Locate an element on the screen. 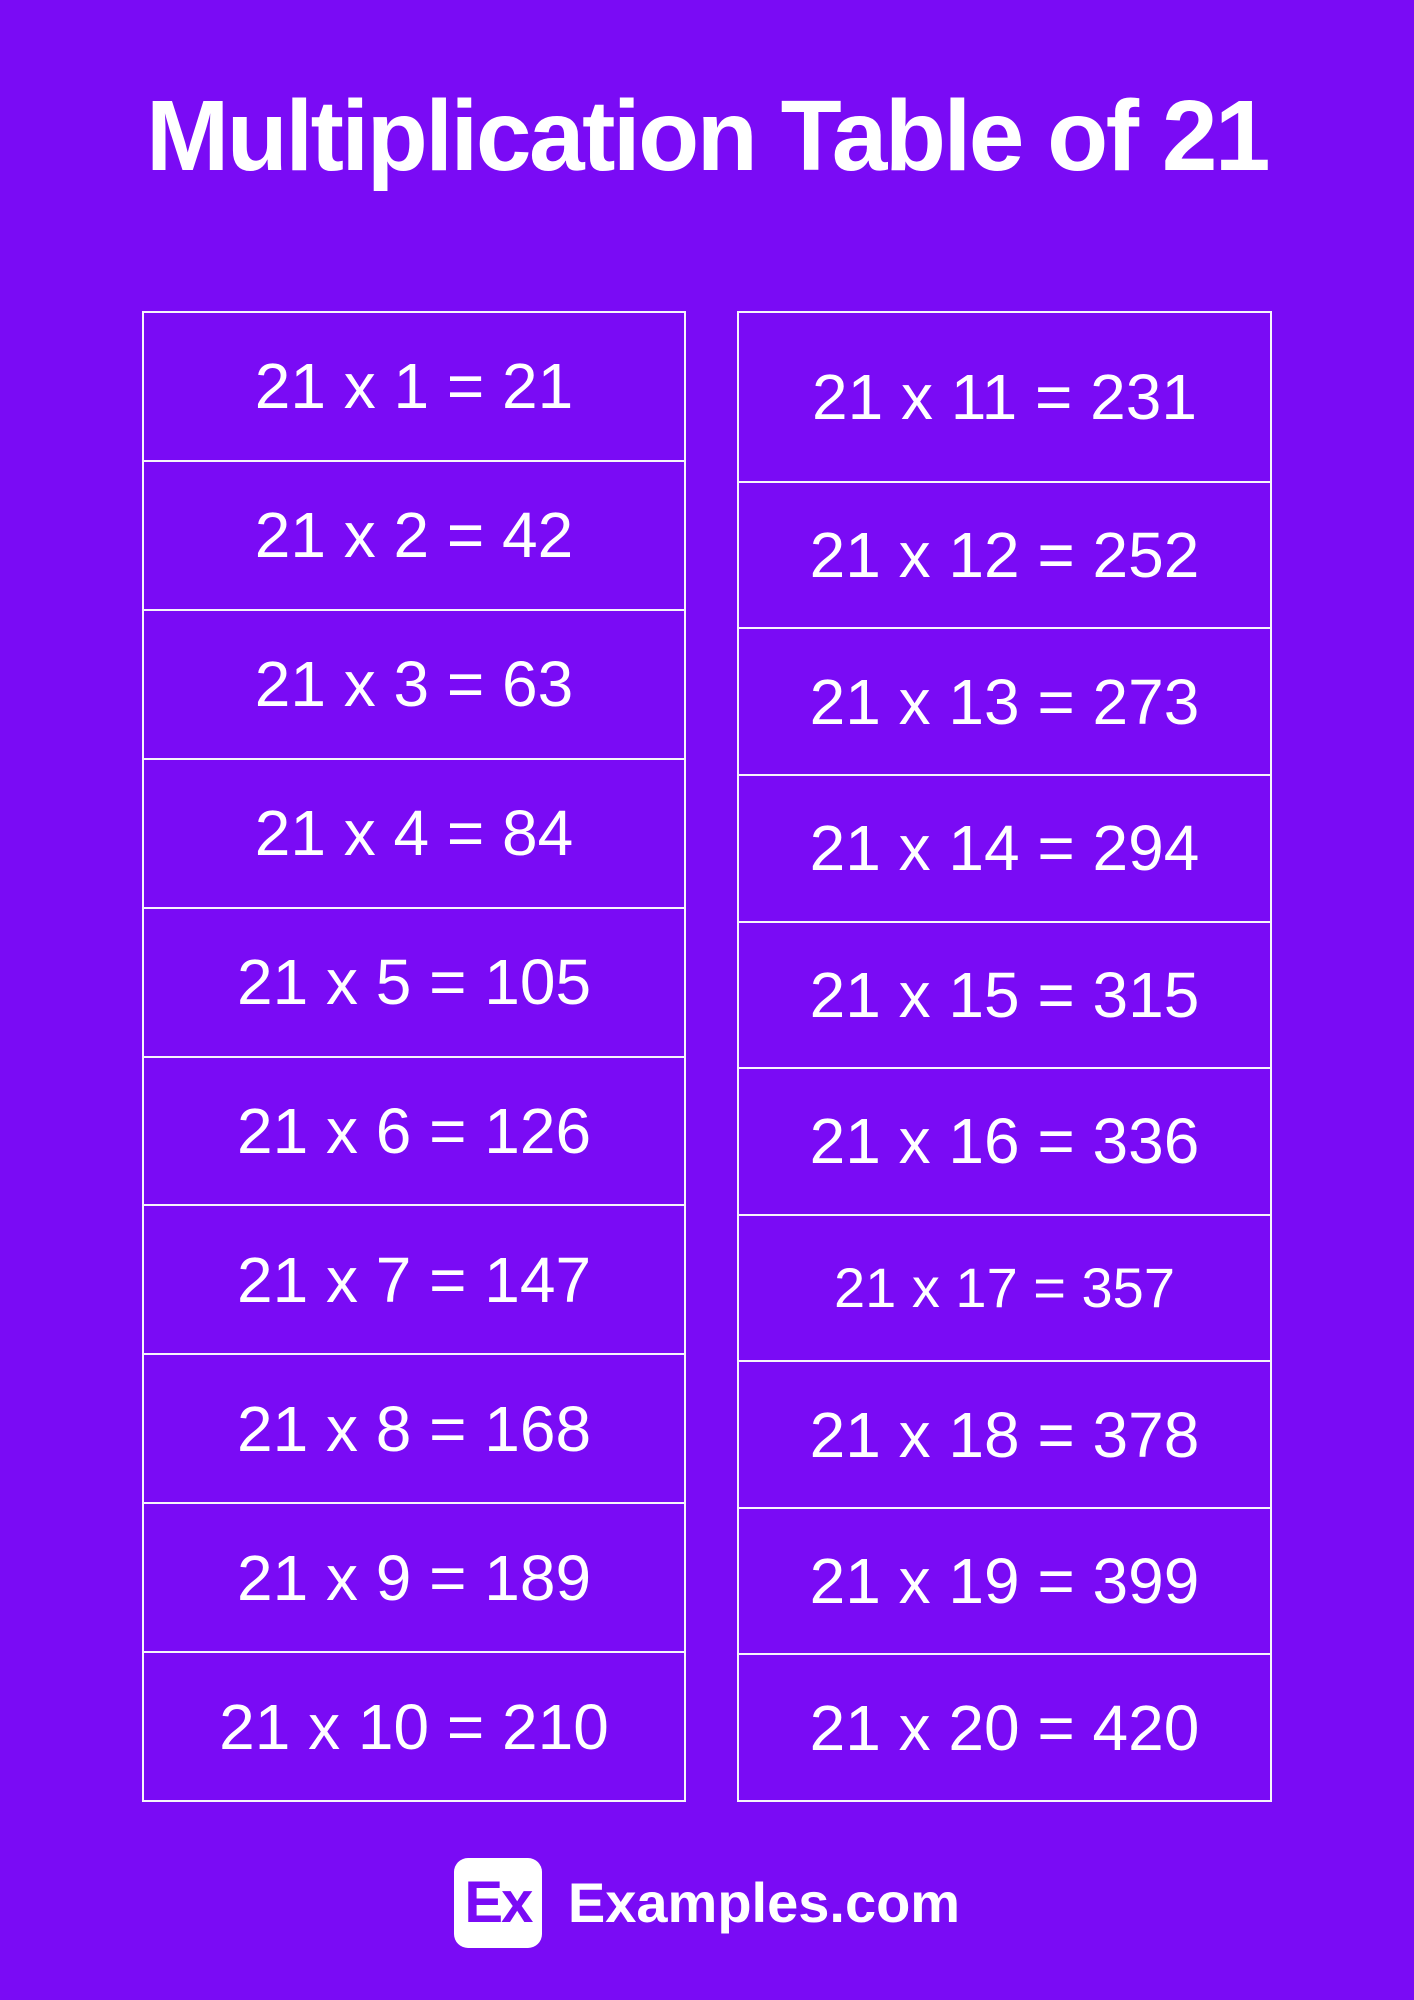  examples-logo-icon: Ex is located at coordinates (497, 1903).